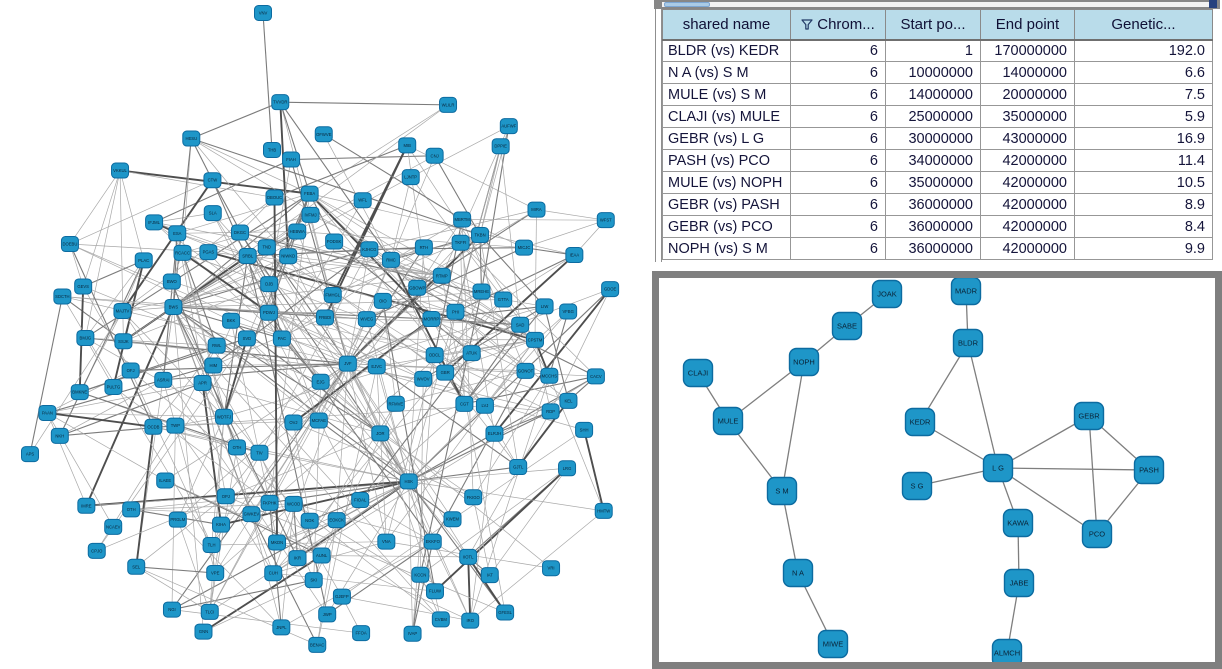 The height and width of the screenshot is (669, 1222). I want to click on network-node: CTW, so click(212, 180).